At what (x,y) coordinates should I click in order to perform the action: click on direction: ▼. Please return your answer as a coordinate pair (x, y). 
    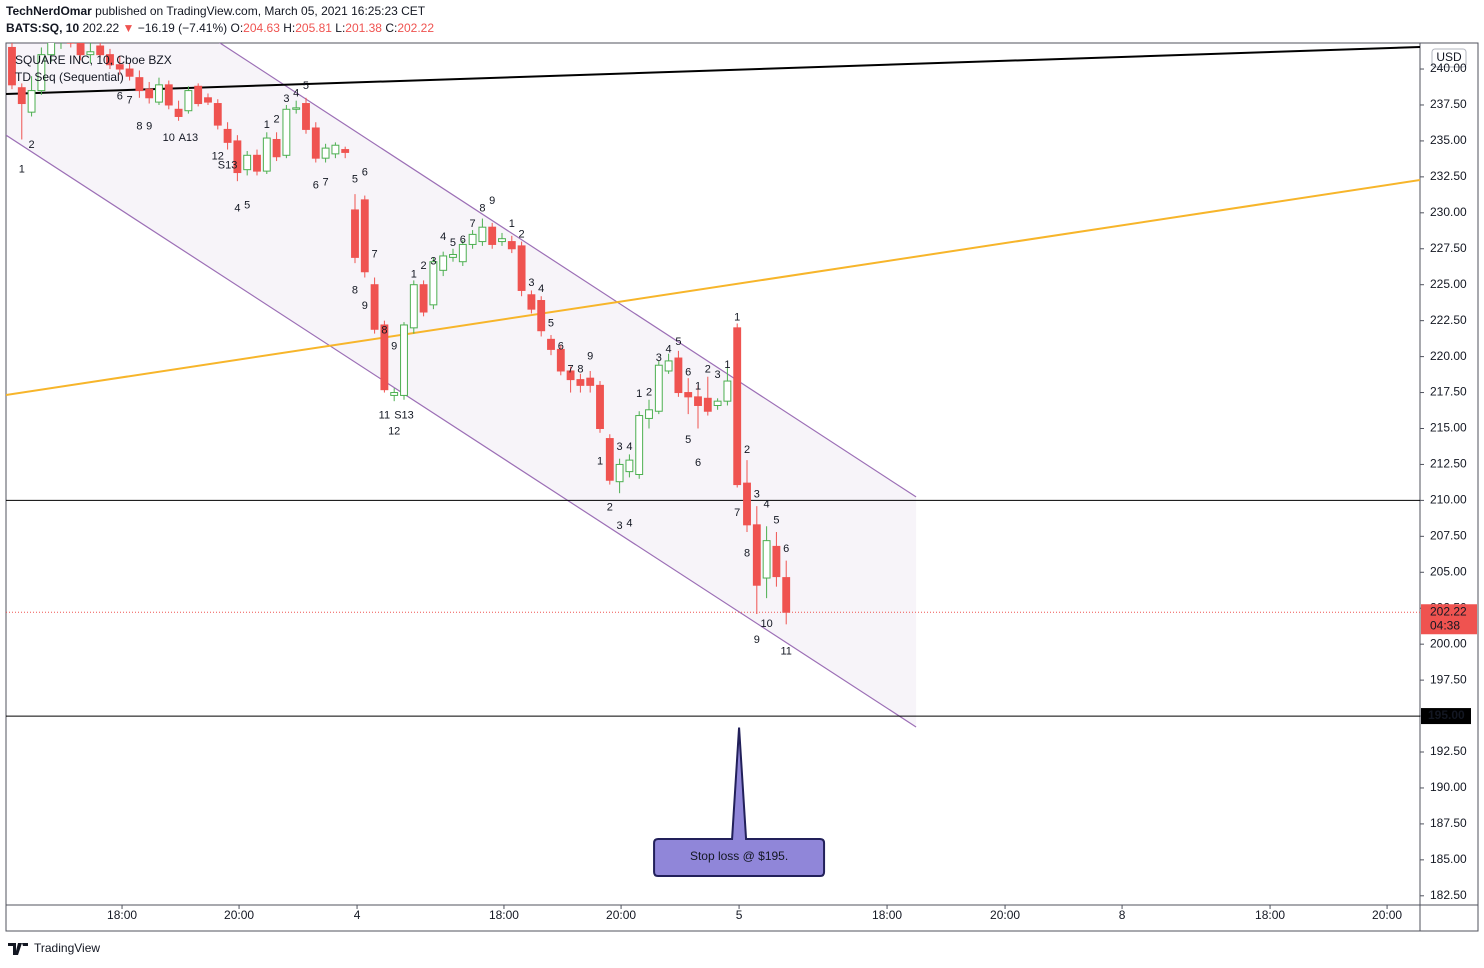
    Looking at the image, I should click on (129, 28).